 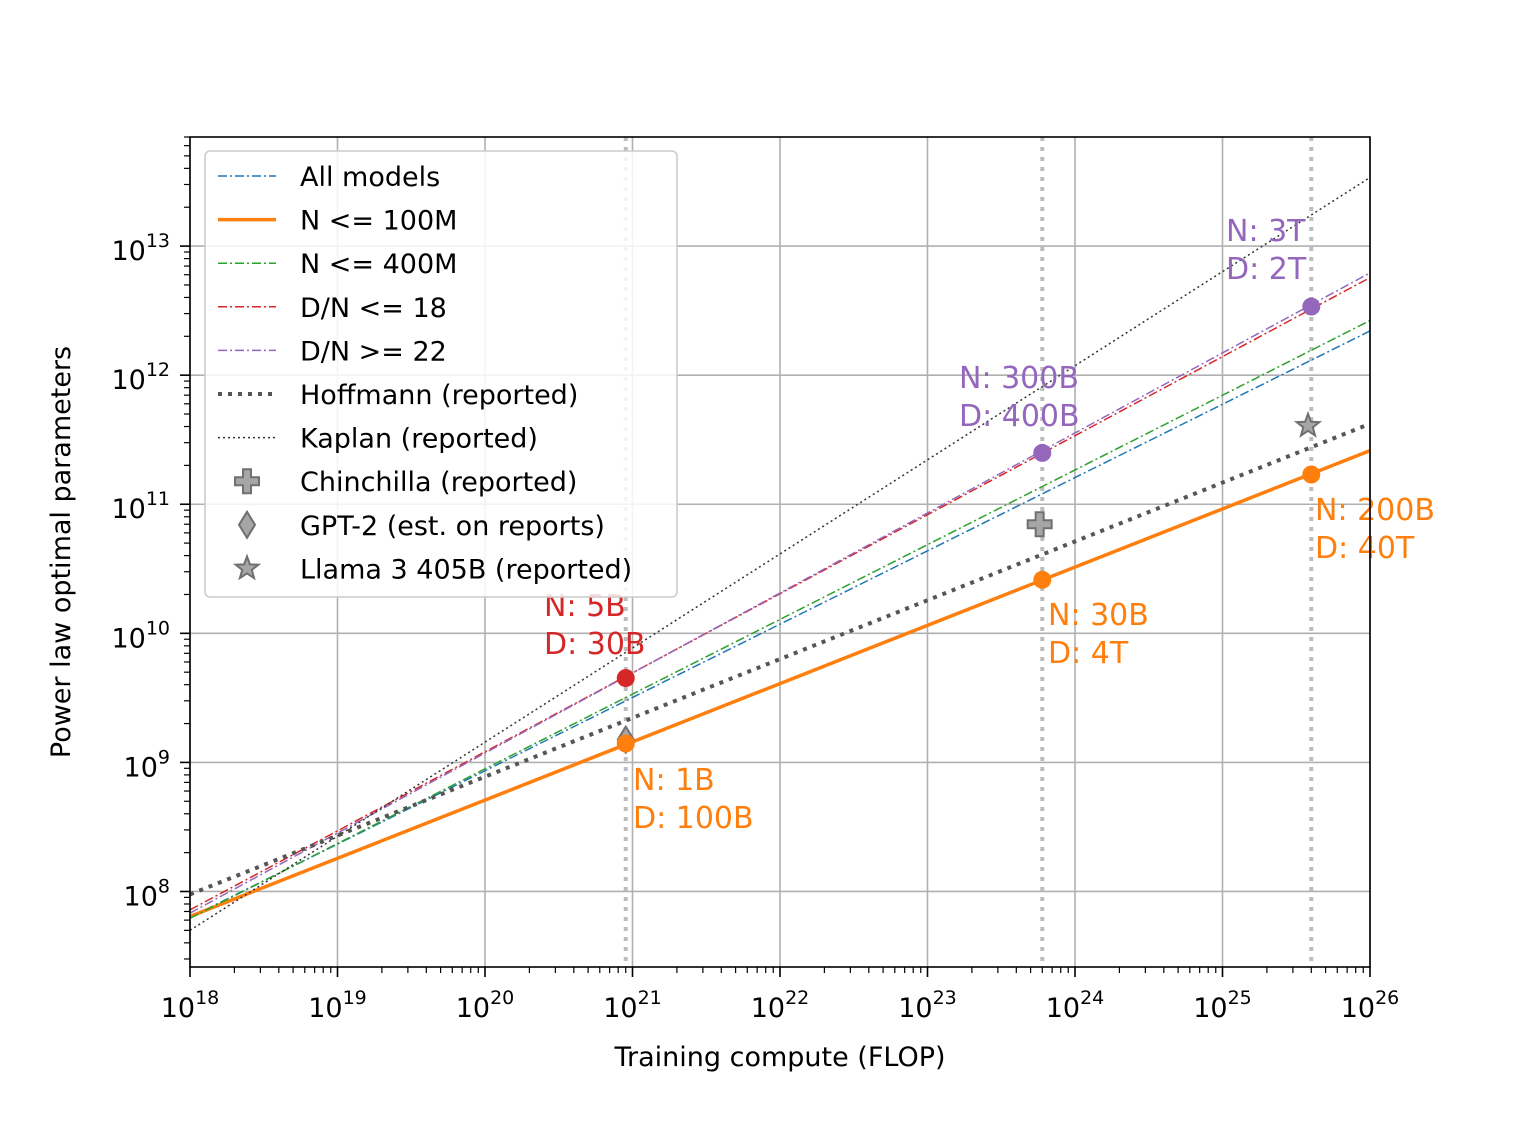 What do you see at coordinates (1266, 231) in the screenshot?
I see `annotation-line1: N: 3T` at bounding box center [1266, 231].